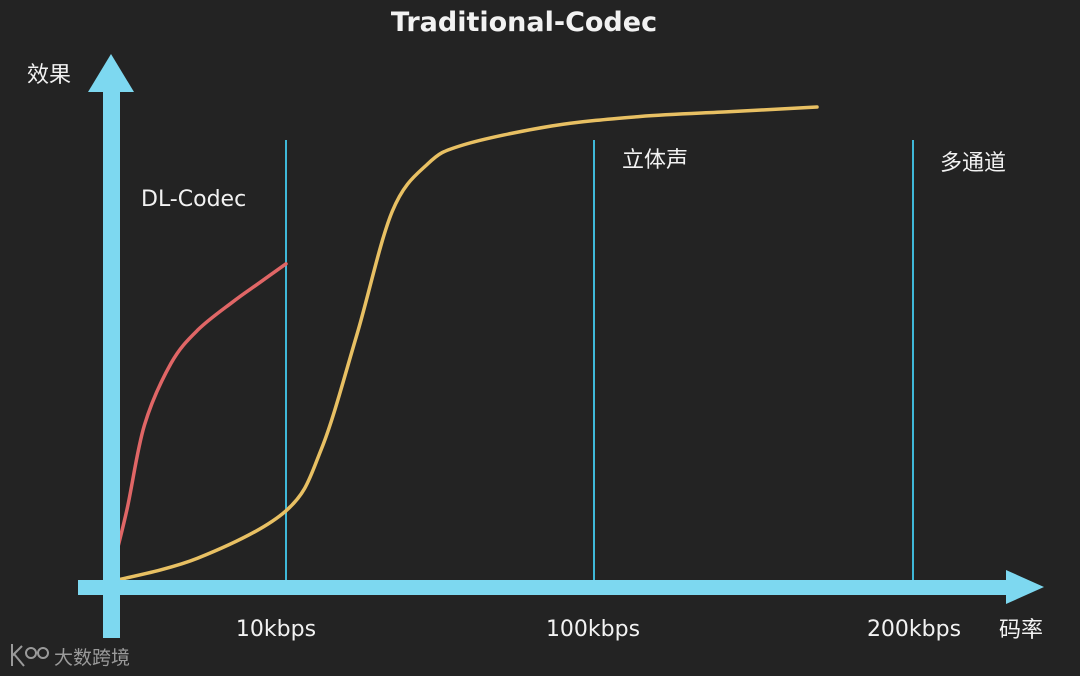  Describe the element at coordinates (544, 587) in the screenshot. I see `x-axis` at that location.